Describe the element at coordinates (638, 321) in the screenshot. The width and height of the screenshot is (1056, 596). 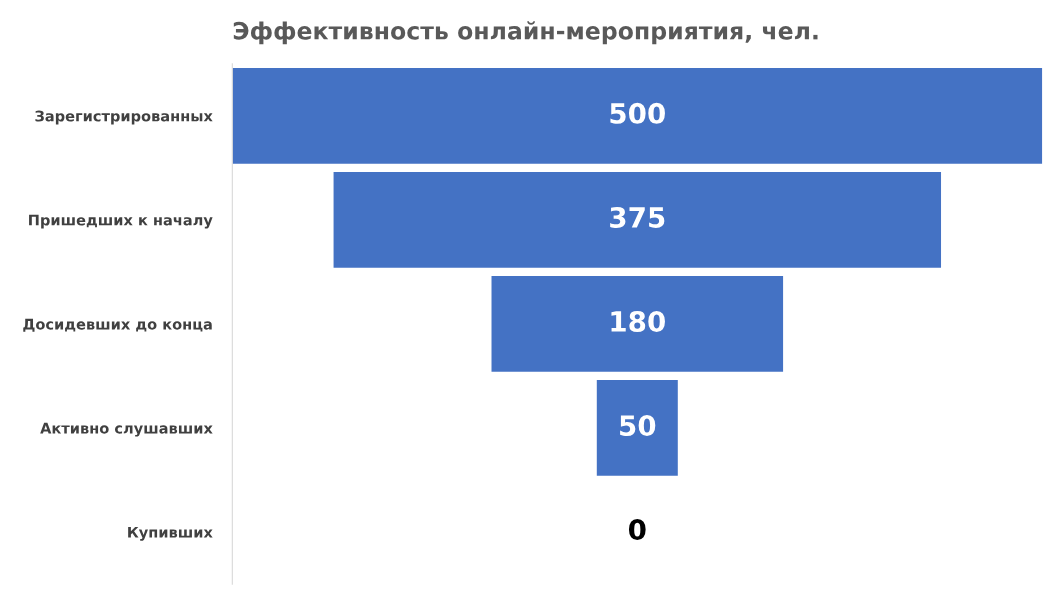
I see `data-label: 180` at that location.